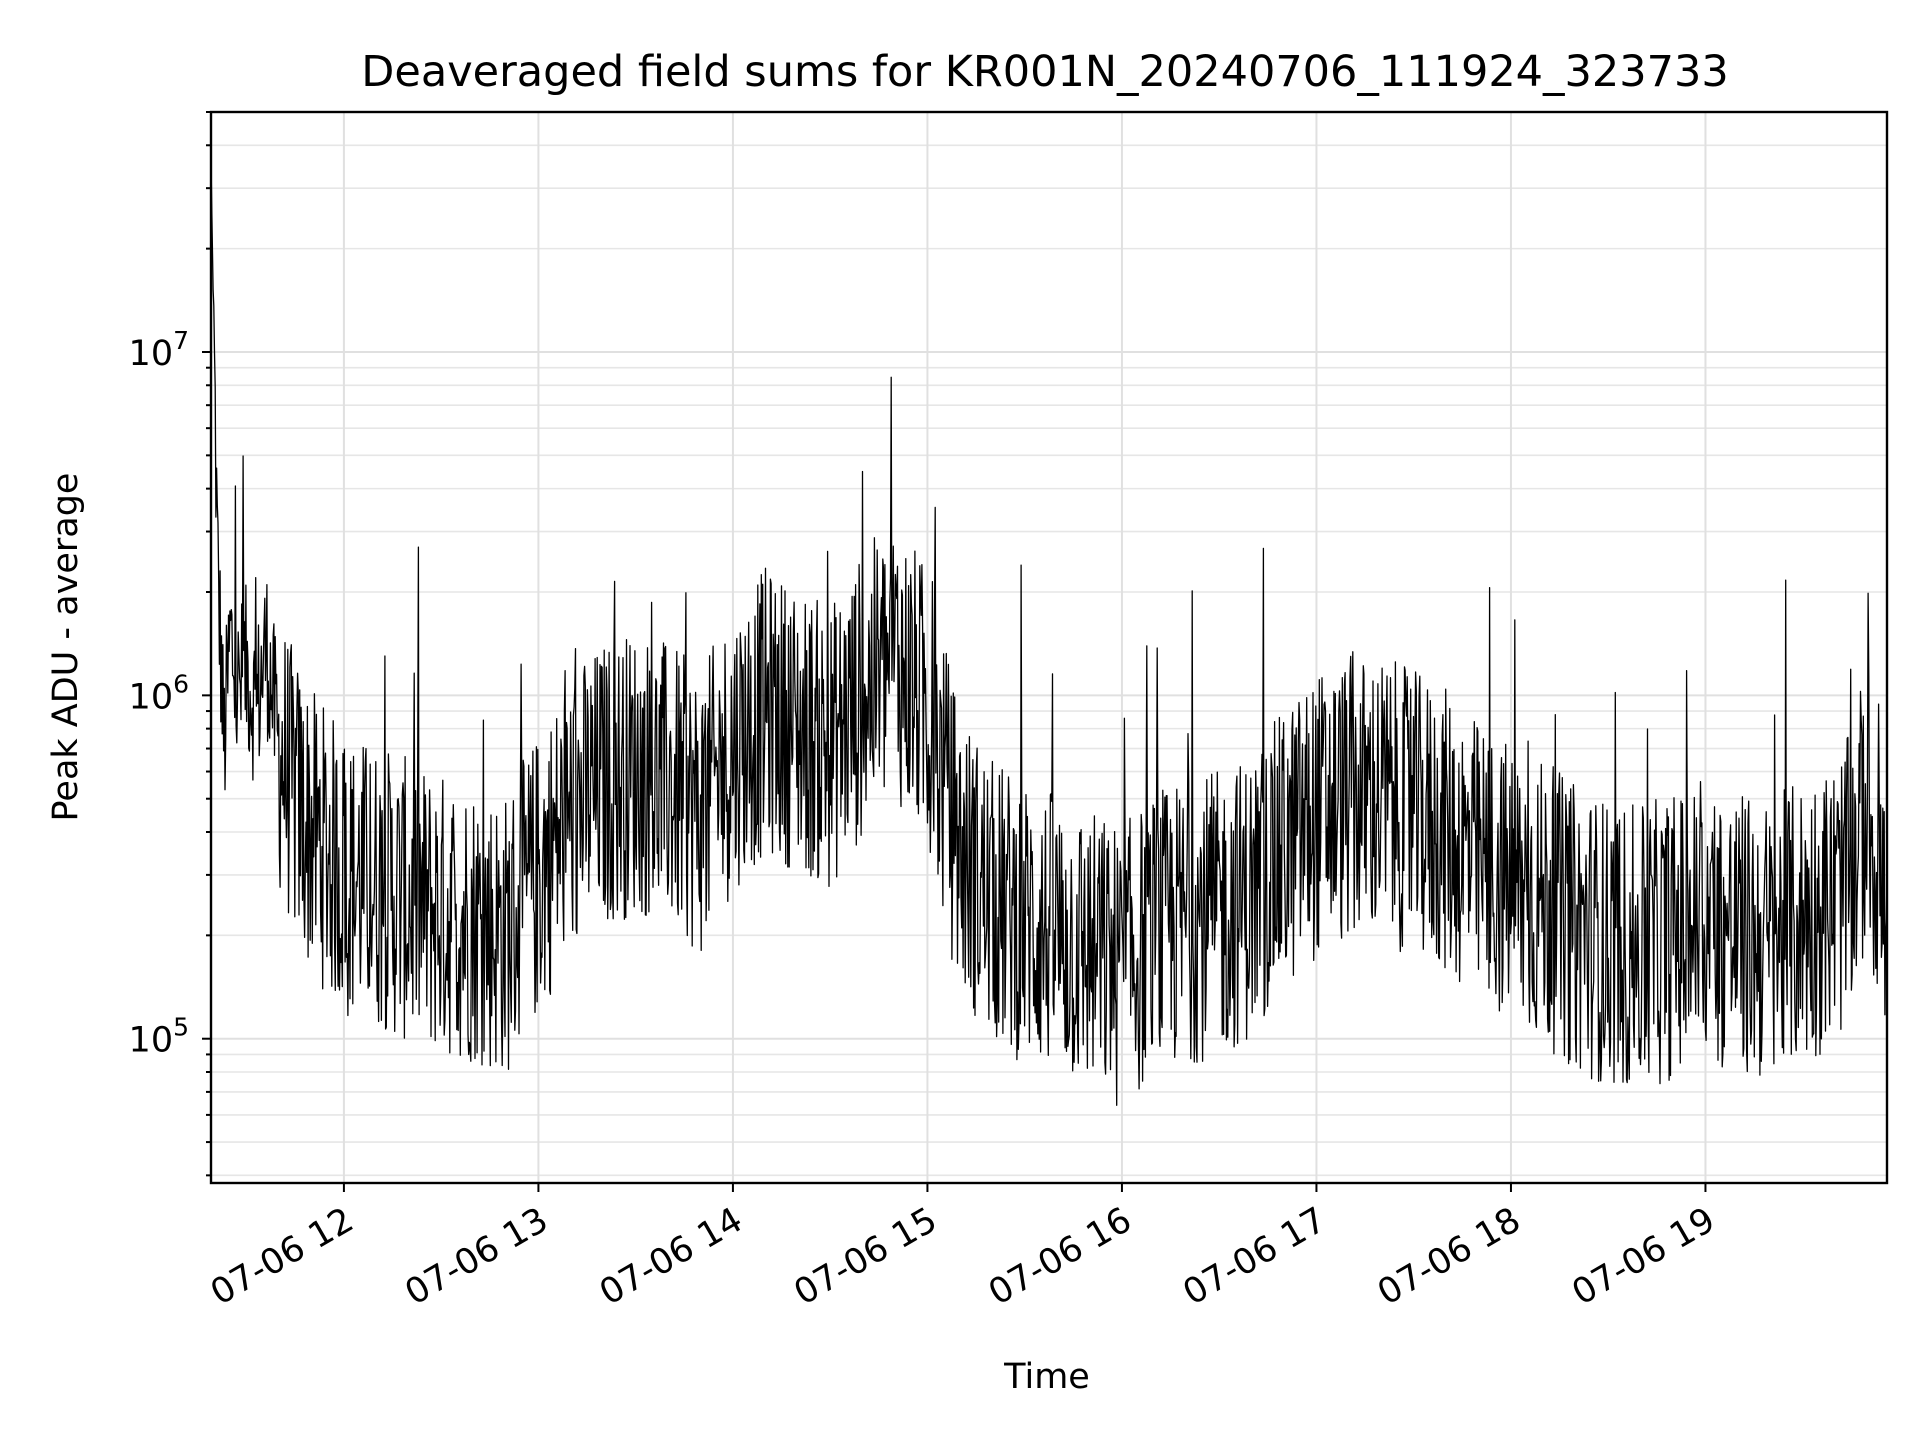 This screenshot has width=1920, height=1440. I want to click on x-tick-label: 07-06 18, so click(1449, 1256).